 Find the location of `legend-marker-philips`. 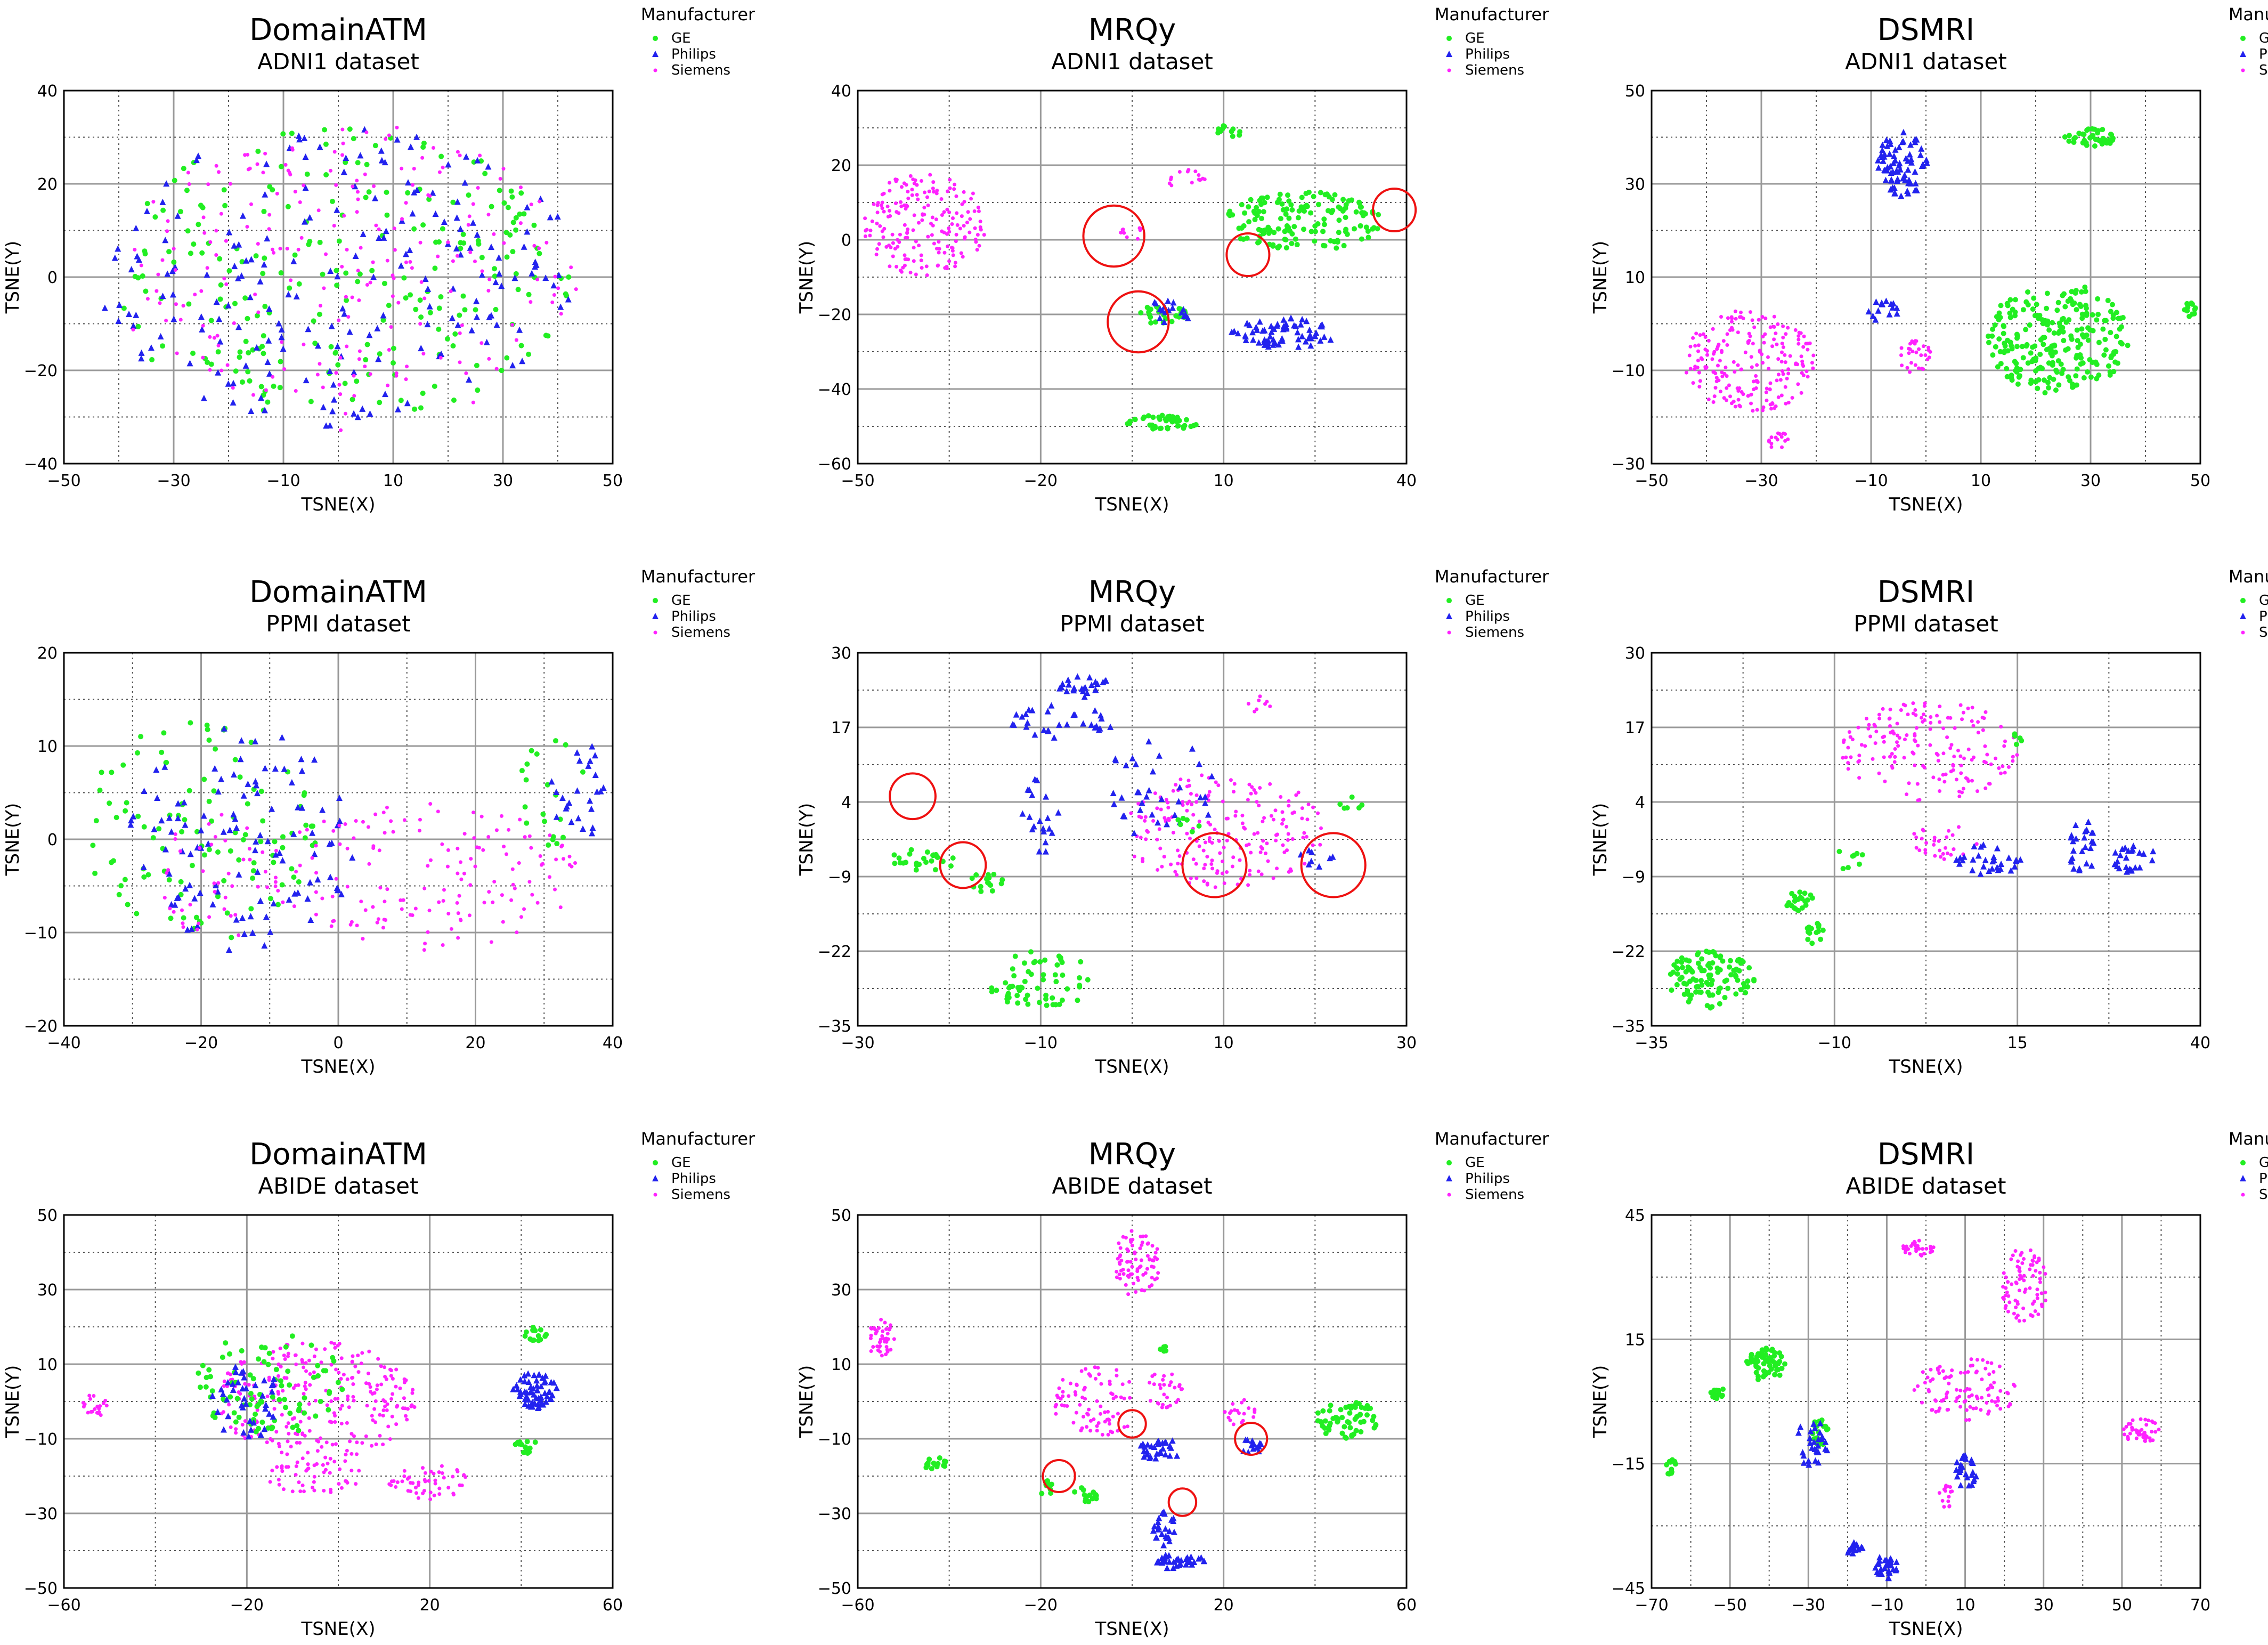

legend-marker-philips is located at coordinates (2243, 616).